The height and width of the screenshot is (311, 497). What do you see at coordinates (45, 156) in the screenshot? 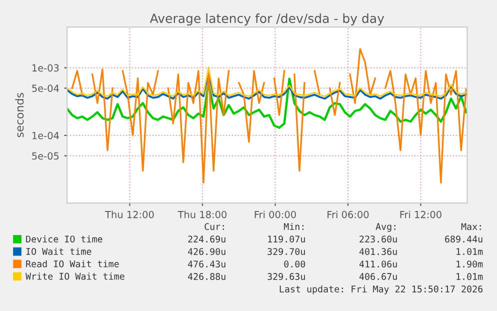
I see `y-tick-label: 5e-05` at bounding box center [45, 156].